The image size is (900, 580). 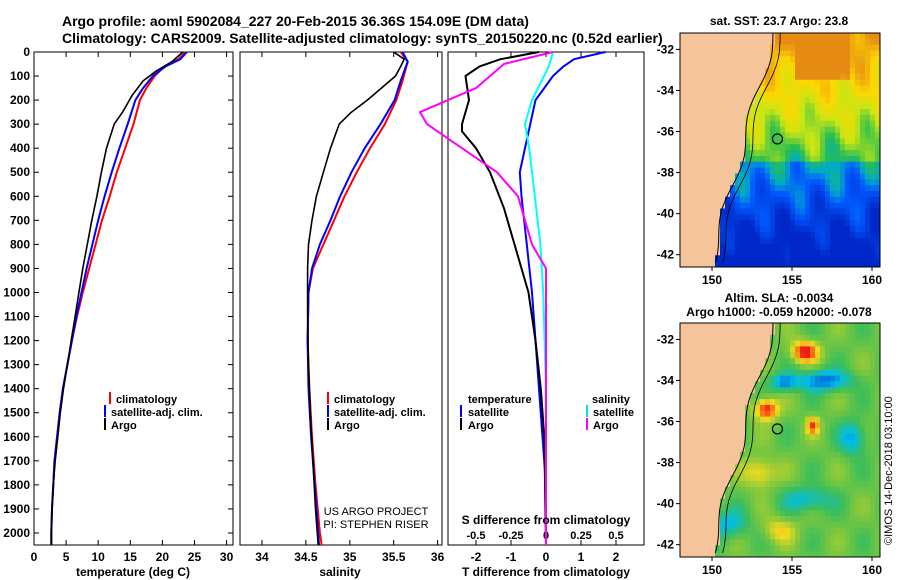 I want to click on x-tick-label: 35.5, so click(x=394, y=557).